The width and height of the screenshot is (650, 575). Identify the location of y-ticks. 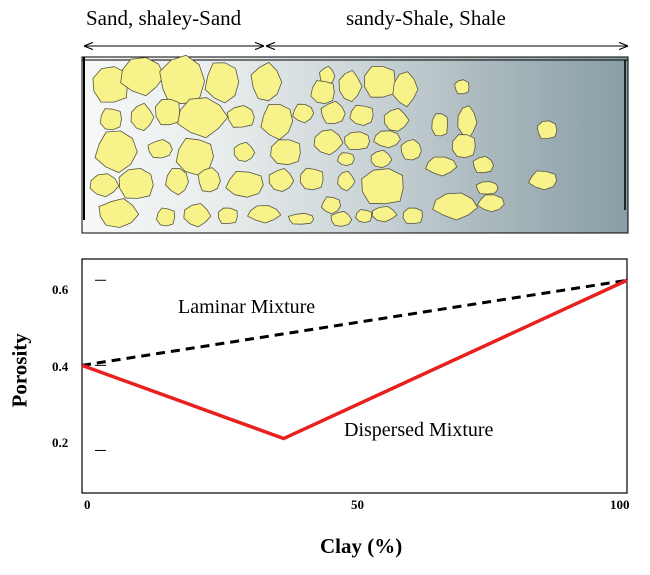
(100, 365).